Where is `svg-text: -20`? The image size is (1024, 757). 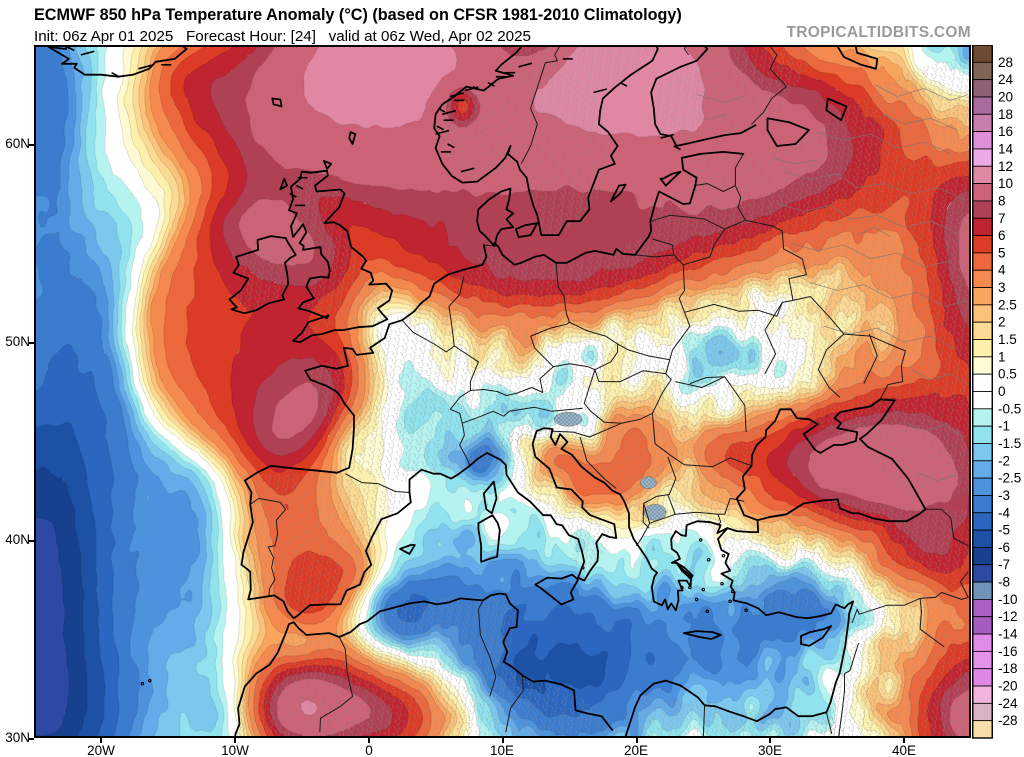 svg-text: -20 is located at coordinates (1008, 686).